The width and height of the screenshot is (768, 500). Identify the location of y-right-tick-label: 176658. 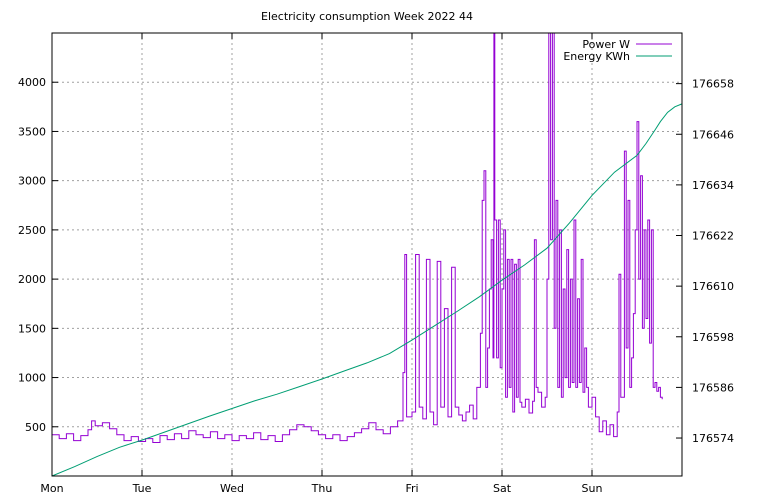
(713, 84).